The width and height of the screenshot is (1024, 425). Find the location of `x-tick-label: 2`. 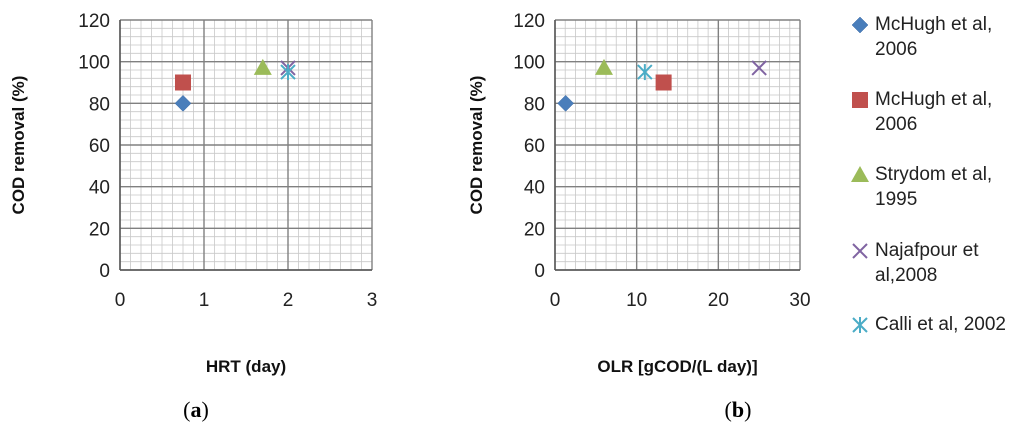

x-tick-label: 2 is located at coordinates (288, 300).